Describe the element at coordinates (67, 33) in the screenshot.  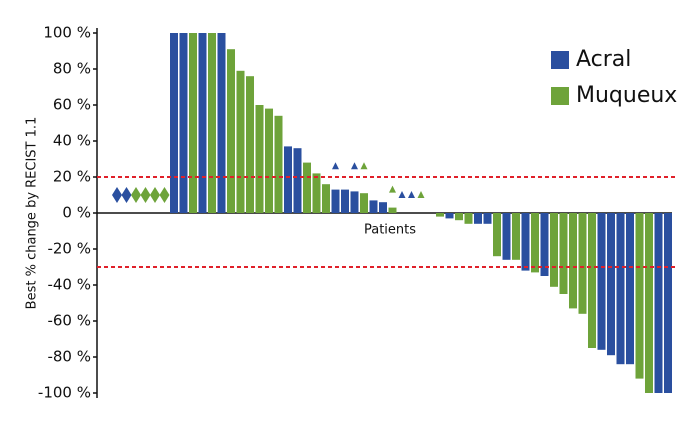
I see `y-tick-label: 100 %` at that location.